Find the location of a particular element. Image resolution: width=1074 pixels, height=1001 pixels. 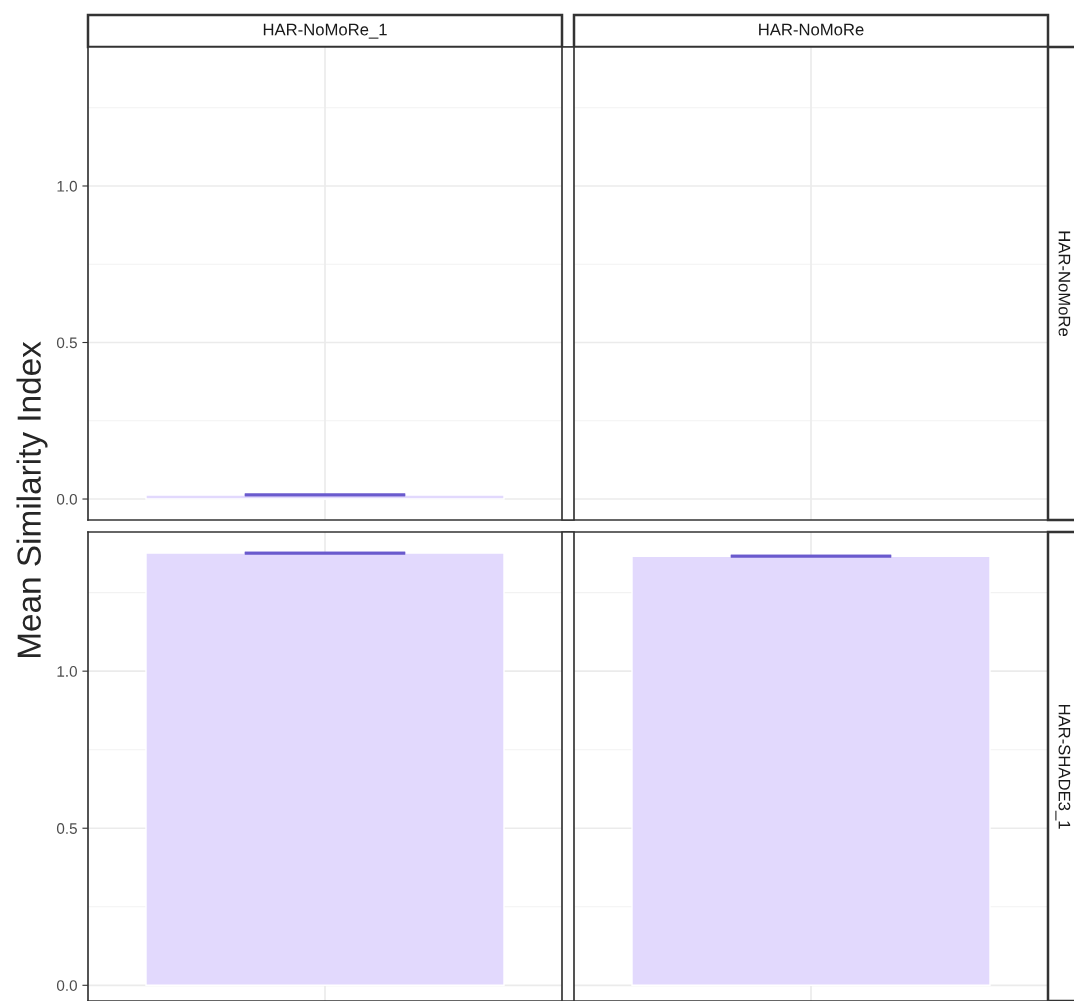

y2-axis-title: HAR-NoMoRe is located at coordinates (1064, 284).